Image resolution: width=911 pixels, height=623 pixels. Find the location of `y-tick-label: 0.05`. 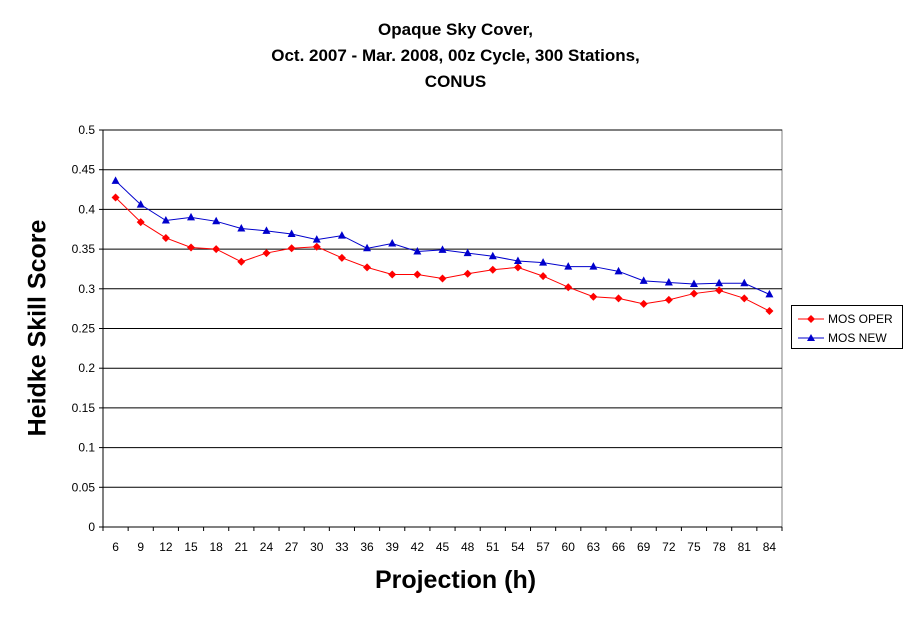

y-tick-label: 0.05 is located at coordinates (84, 487).